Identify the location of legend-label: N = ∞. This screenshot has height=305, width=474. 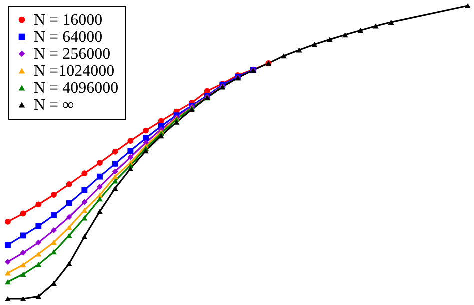
(54, 105).